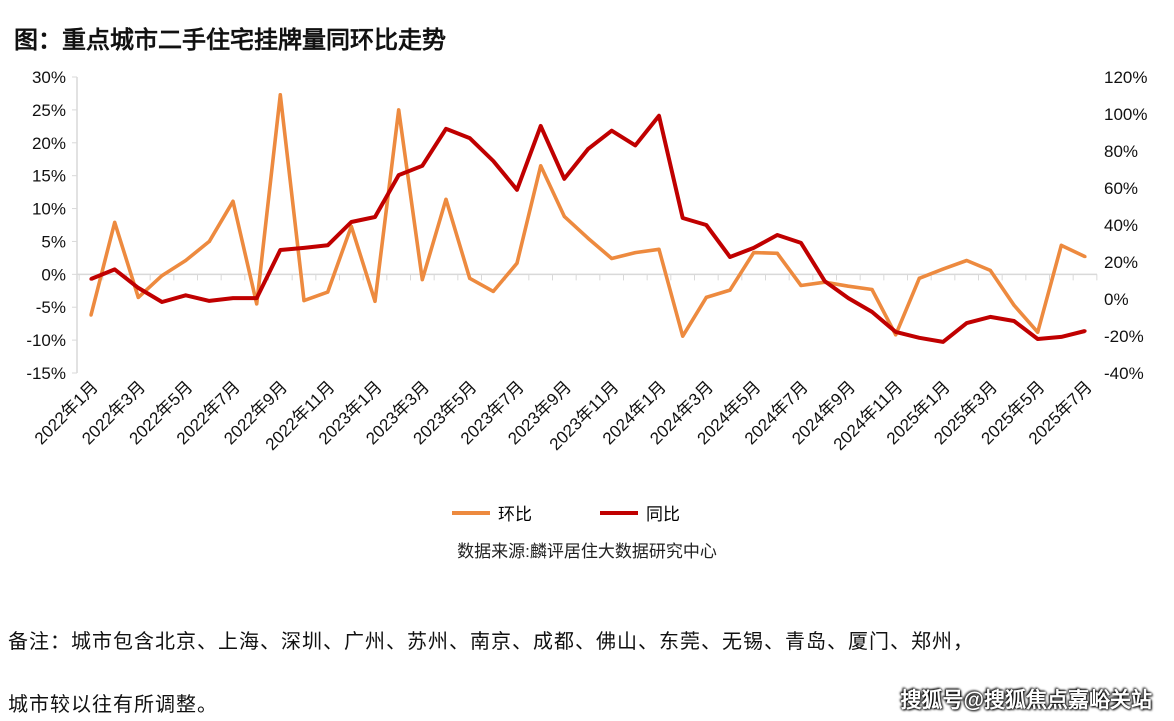 This screenshot has height=721, width=1174. Describe the element at coordinates (587, 551) in the screenshot. I see `data-source: 数据来源:麟评居住大数据研究中心` at that location.